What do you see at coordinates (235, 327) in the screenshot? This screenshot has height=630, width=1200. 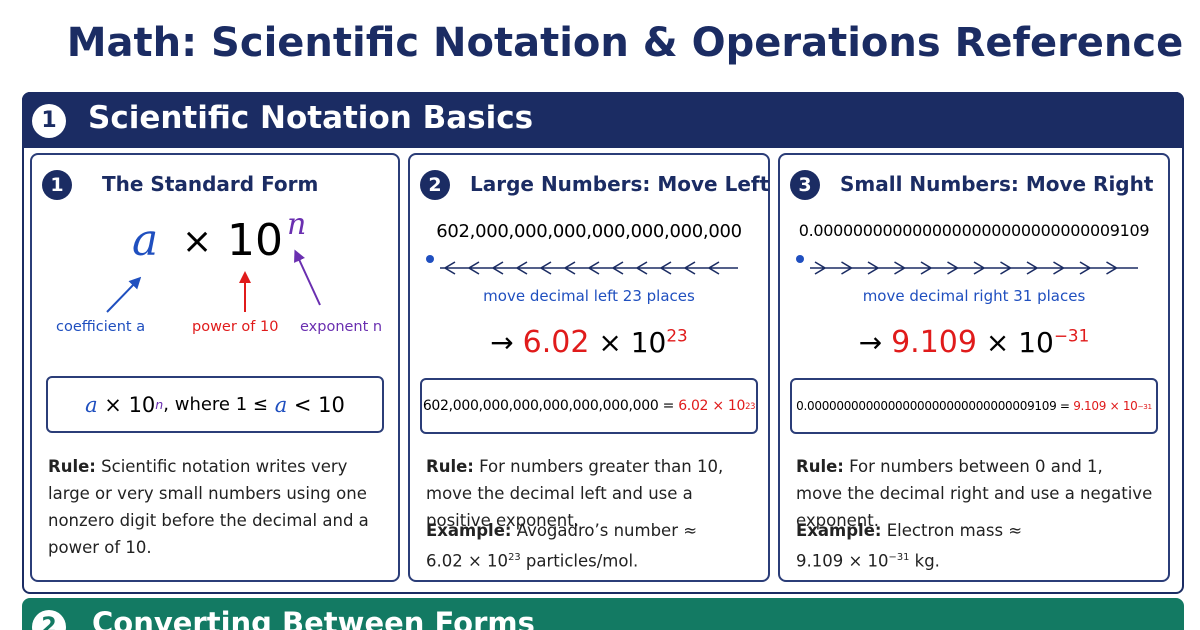 I see `label: power of 10` at bounding box center [235, 327].